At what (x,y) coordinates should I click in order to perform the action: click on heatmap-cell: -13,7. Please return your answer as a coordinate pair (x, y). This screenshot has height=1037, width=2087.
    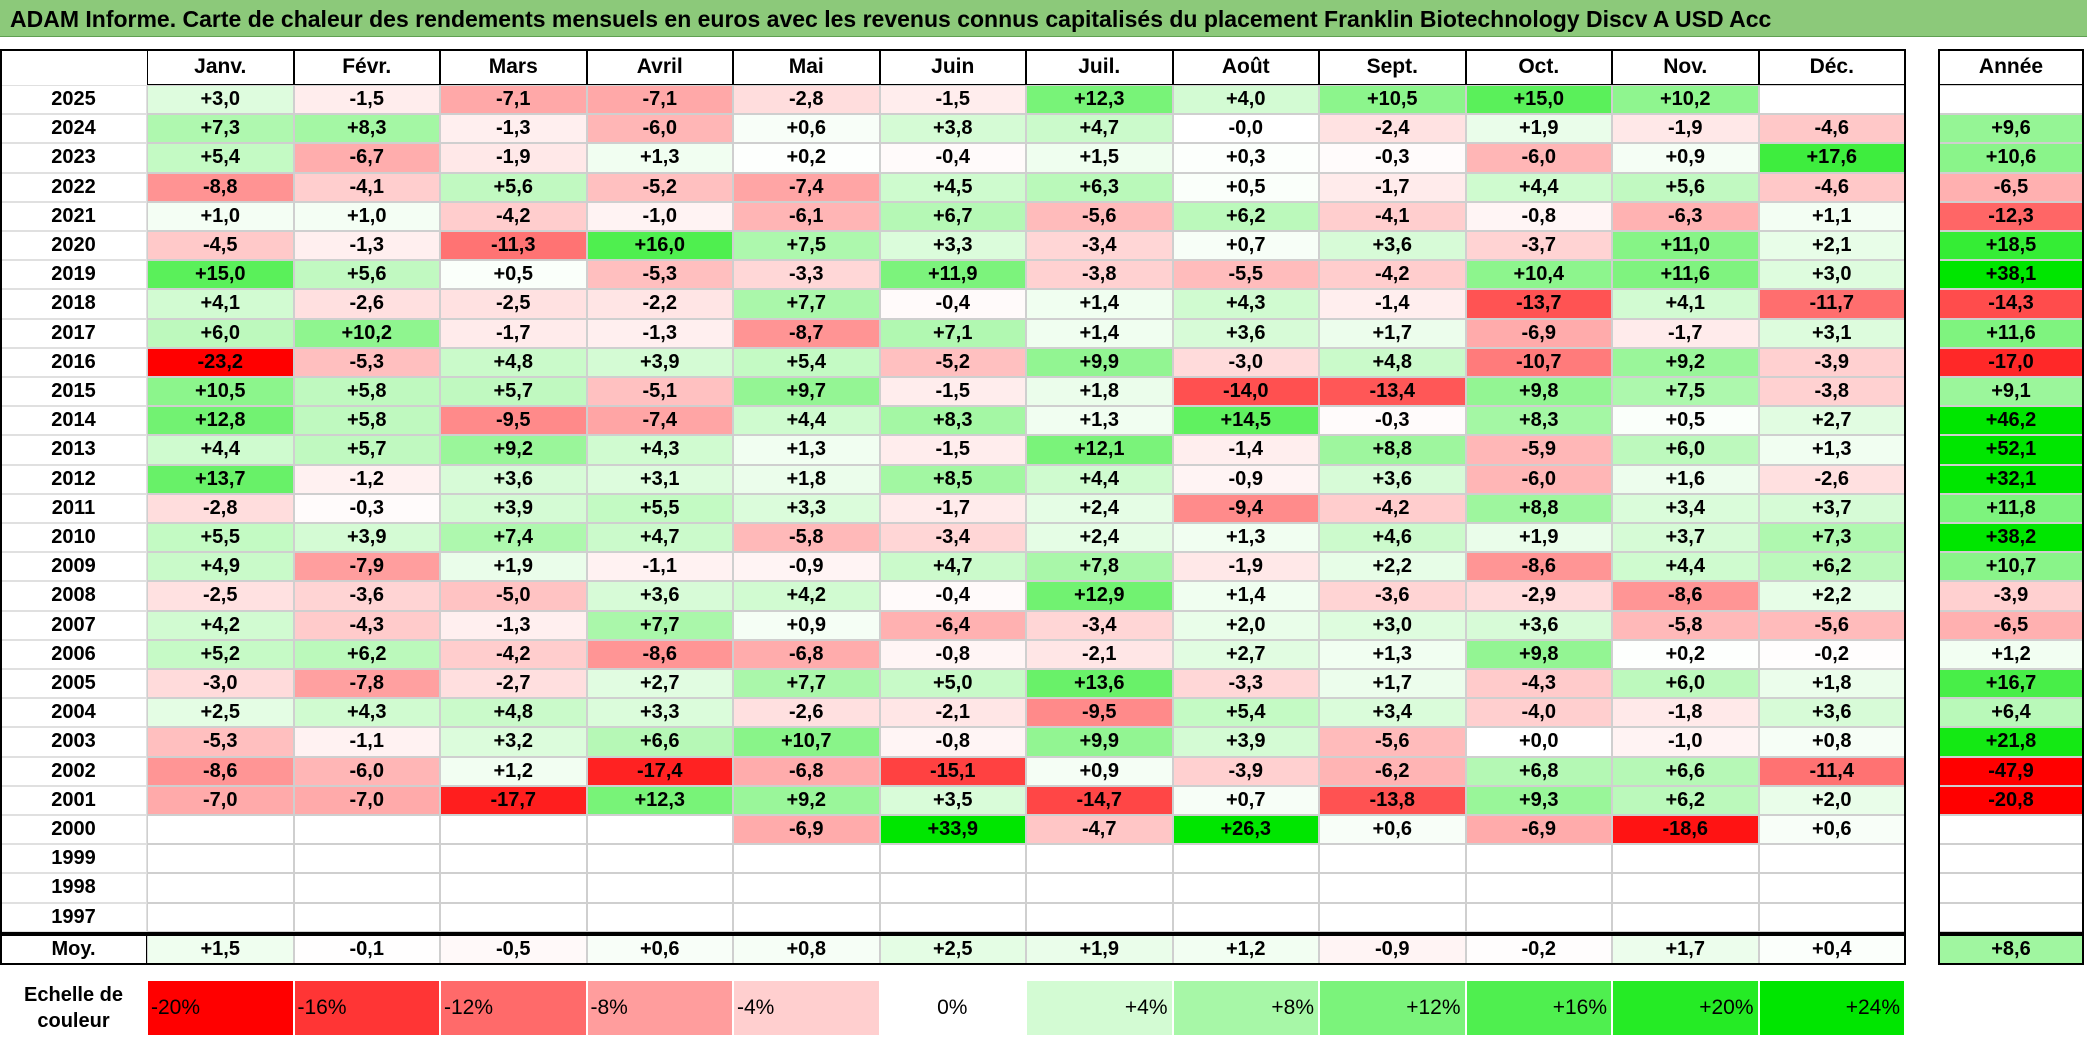
    Looking at the image, I should click on (1538, 304).